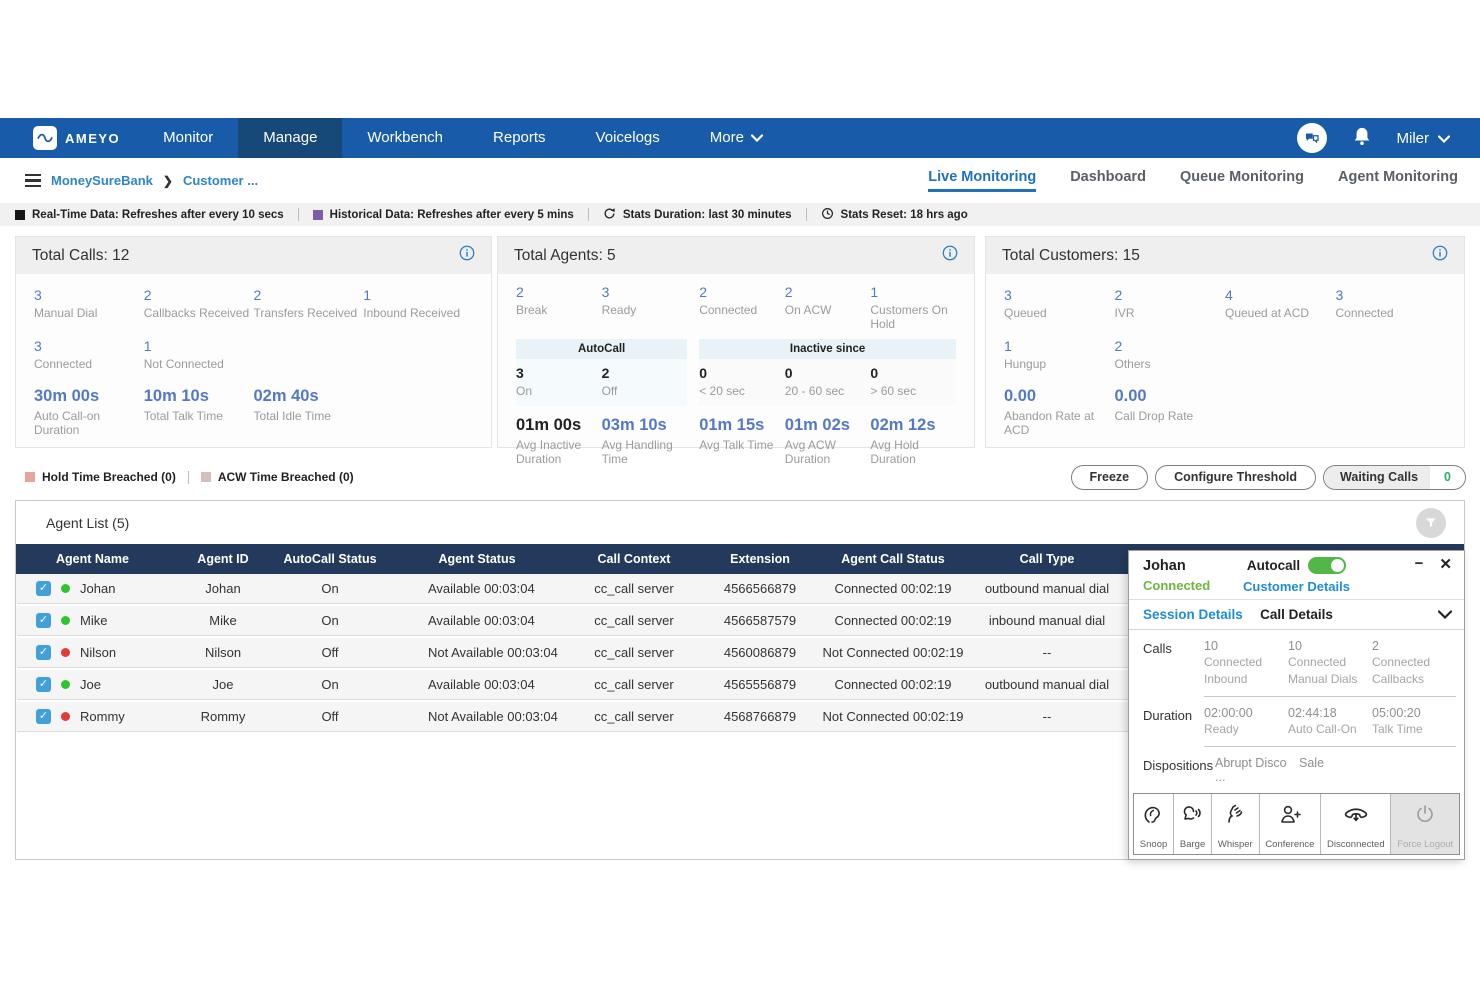 The image size is (1480, 987). What do you see at coordinates (1047, 559) in the screenshot?
I see `col-call-type: Call Type` at bounding box center [1047, 559].